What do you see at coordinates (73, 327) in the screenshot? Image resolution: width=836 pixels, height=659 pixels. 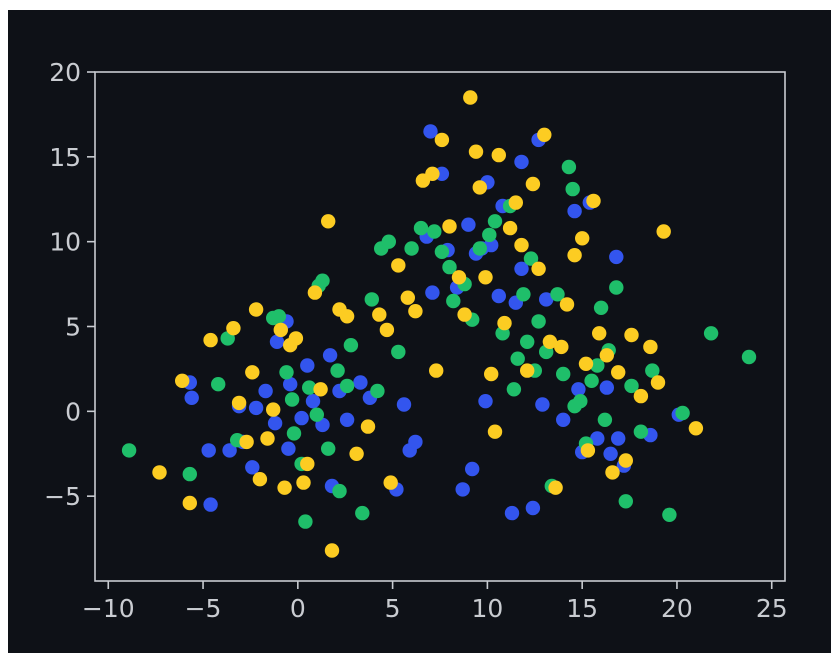 I see `y-tick-label: 5` at bounding box center [73, 327].